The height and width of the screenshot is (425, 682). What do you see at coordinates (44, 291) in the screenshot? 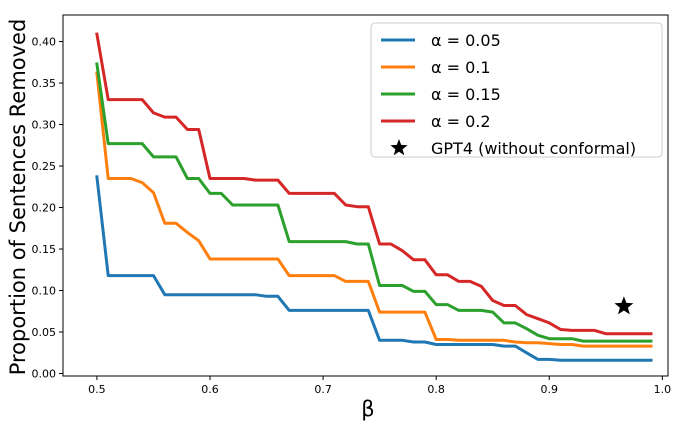
I see `y-tick-label: 0.10` at bounding box center [44, 291].